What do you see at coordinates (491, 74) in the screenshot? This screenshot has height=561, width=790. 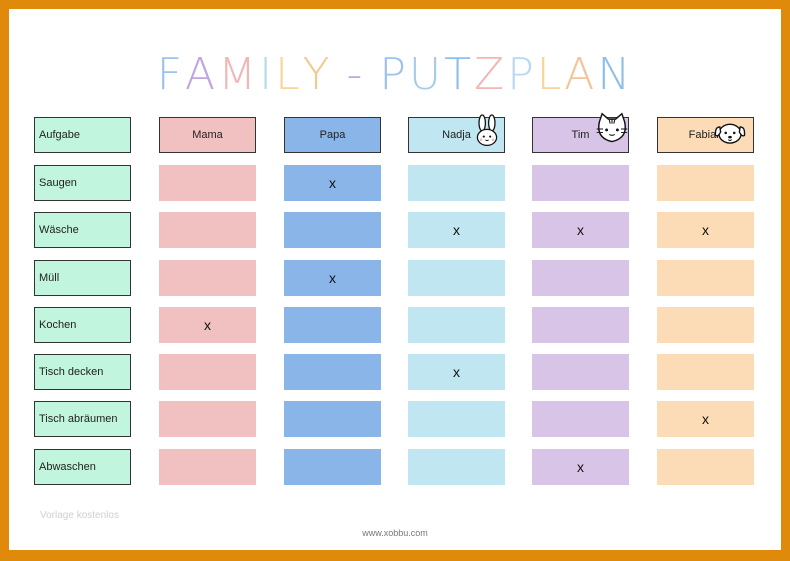 I see `title-letter: Z` at bounding box center [491, 74].